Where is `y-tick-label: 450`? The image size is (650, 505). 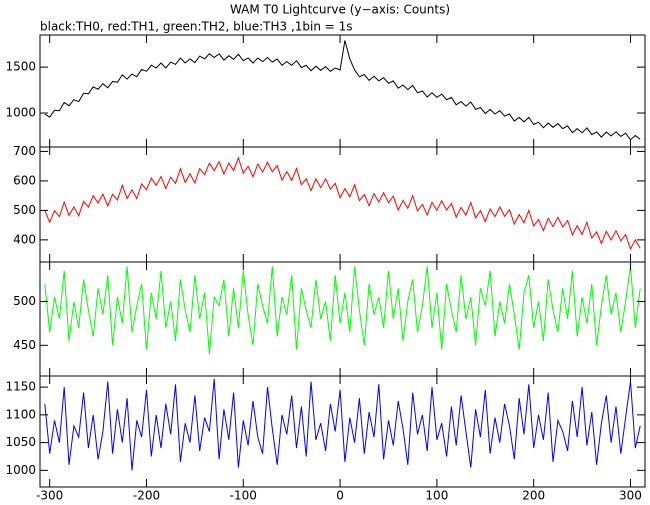 y-tick-label: 450 is located at coordinates (24, 345).